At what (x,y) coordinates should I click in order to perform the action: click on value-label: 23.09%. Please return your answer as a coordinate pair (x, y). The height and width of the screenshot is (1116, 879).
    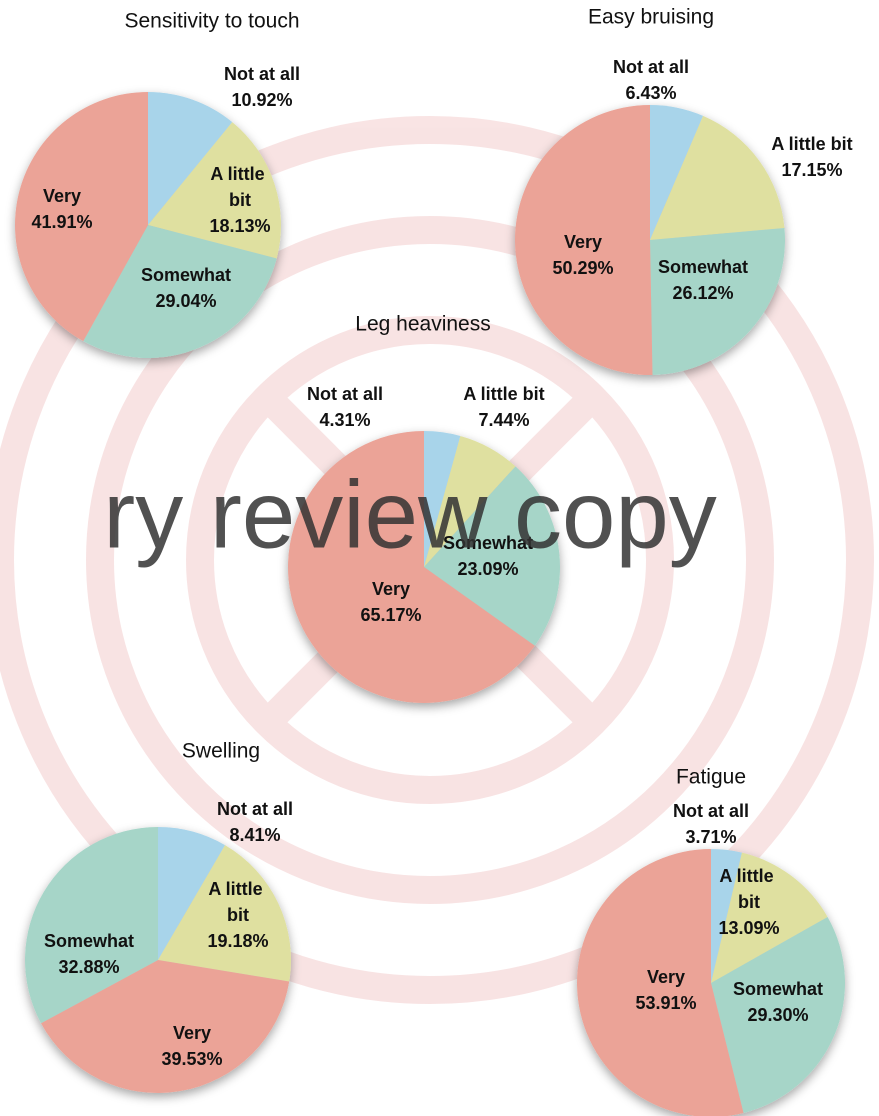
    Looking at the image, I should click on (487, 569).